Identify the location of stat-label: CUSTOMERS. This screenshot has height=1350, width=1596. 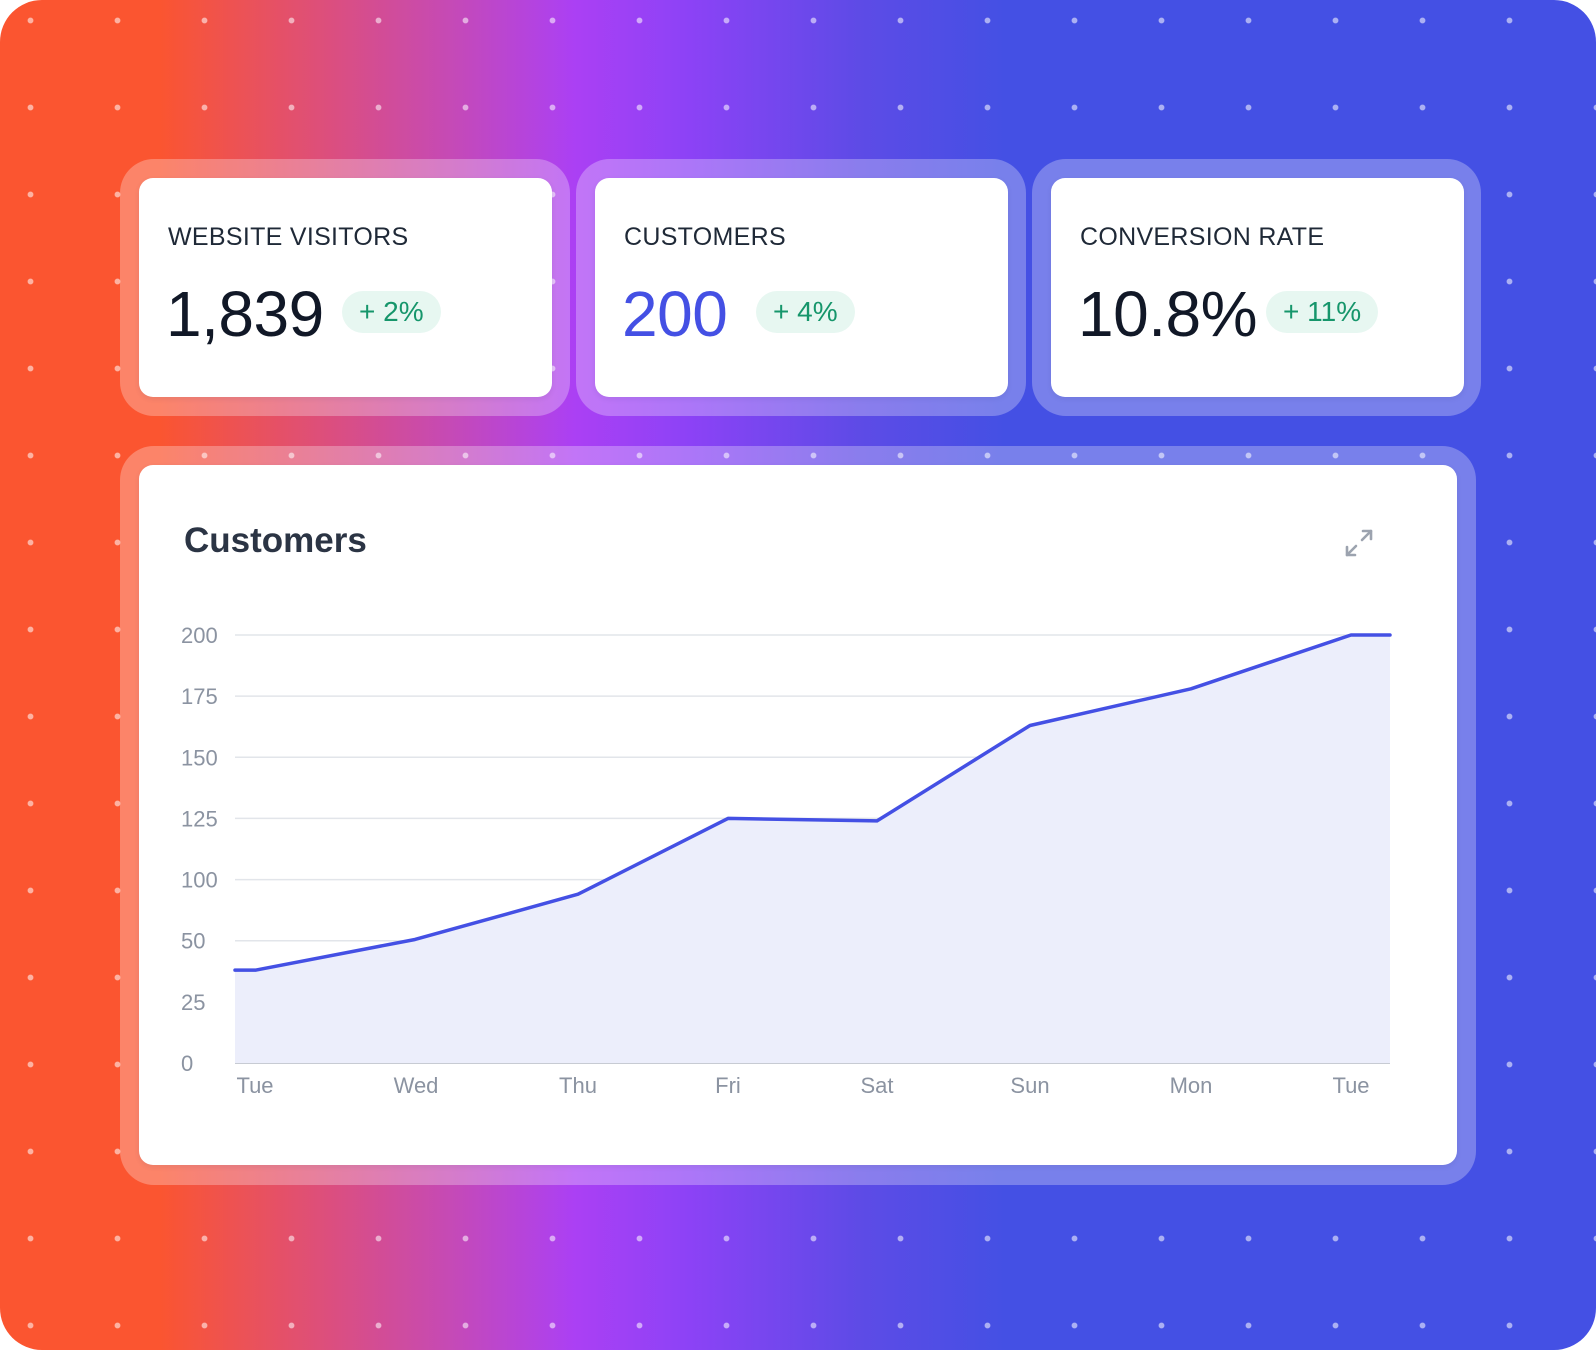
(705, 237).